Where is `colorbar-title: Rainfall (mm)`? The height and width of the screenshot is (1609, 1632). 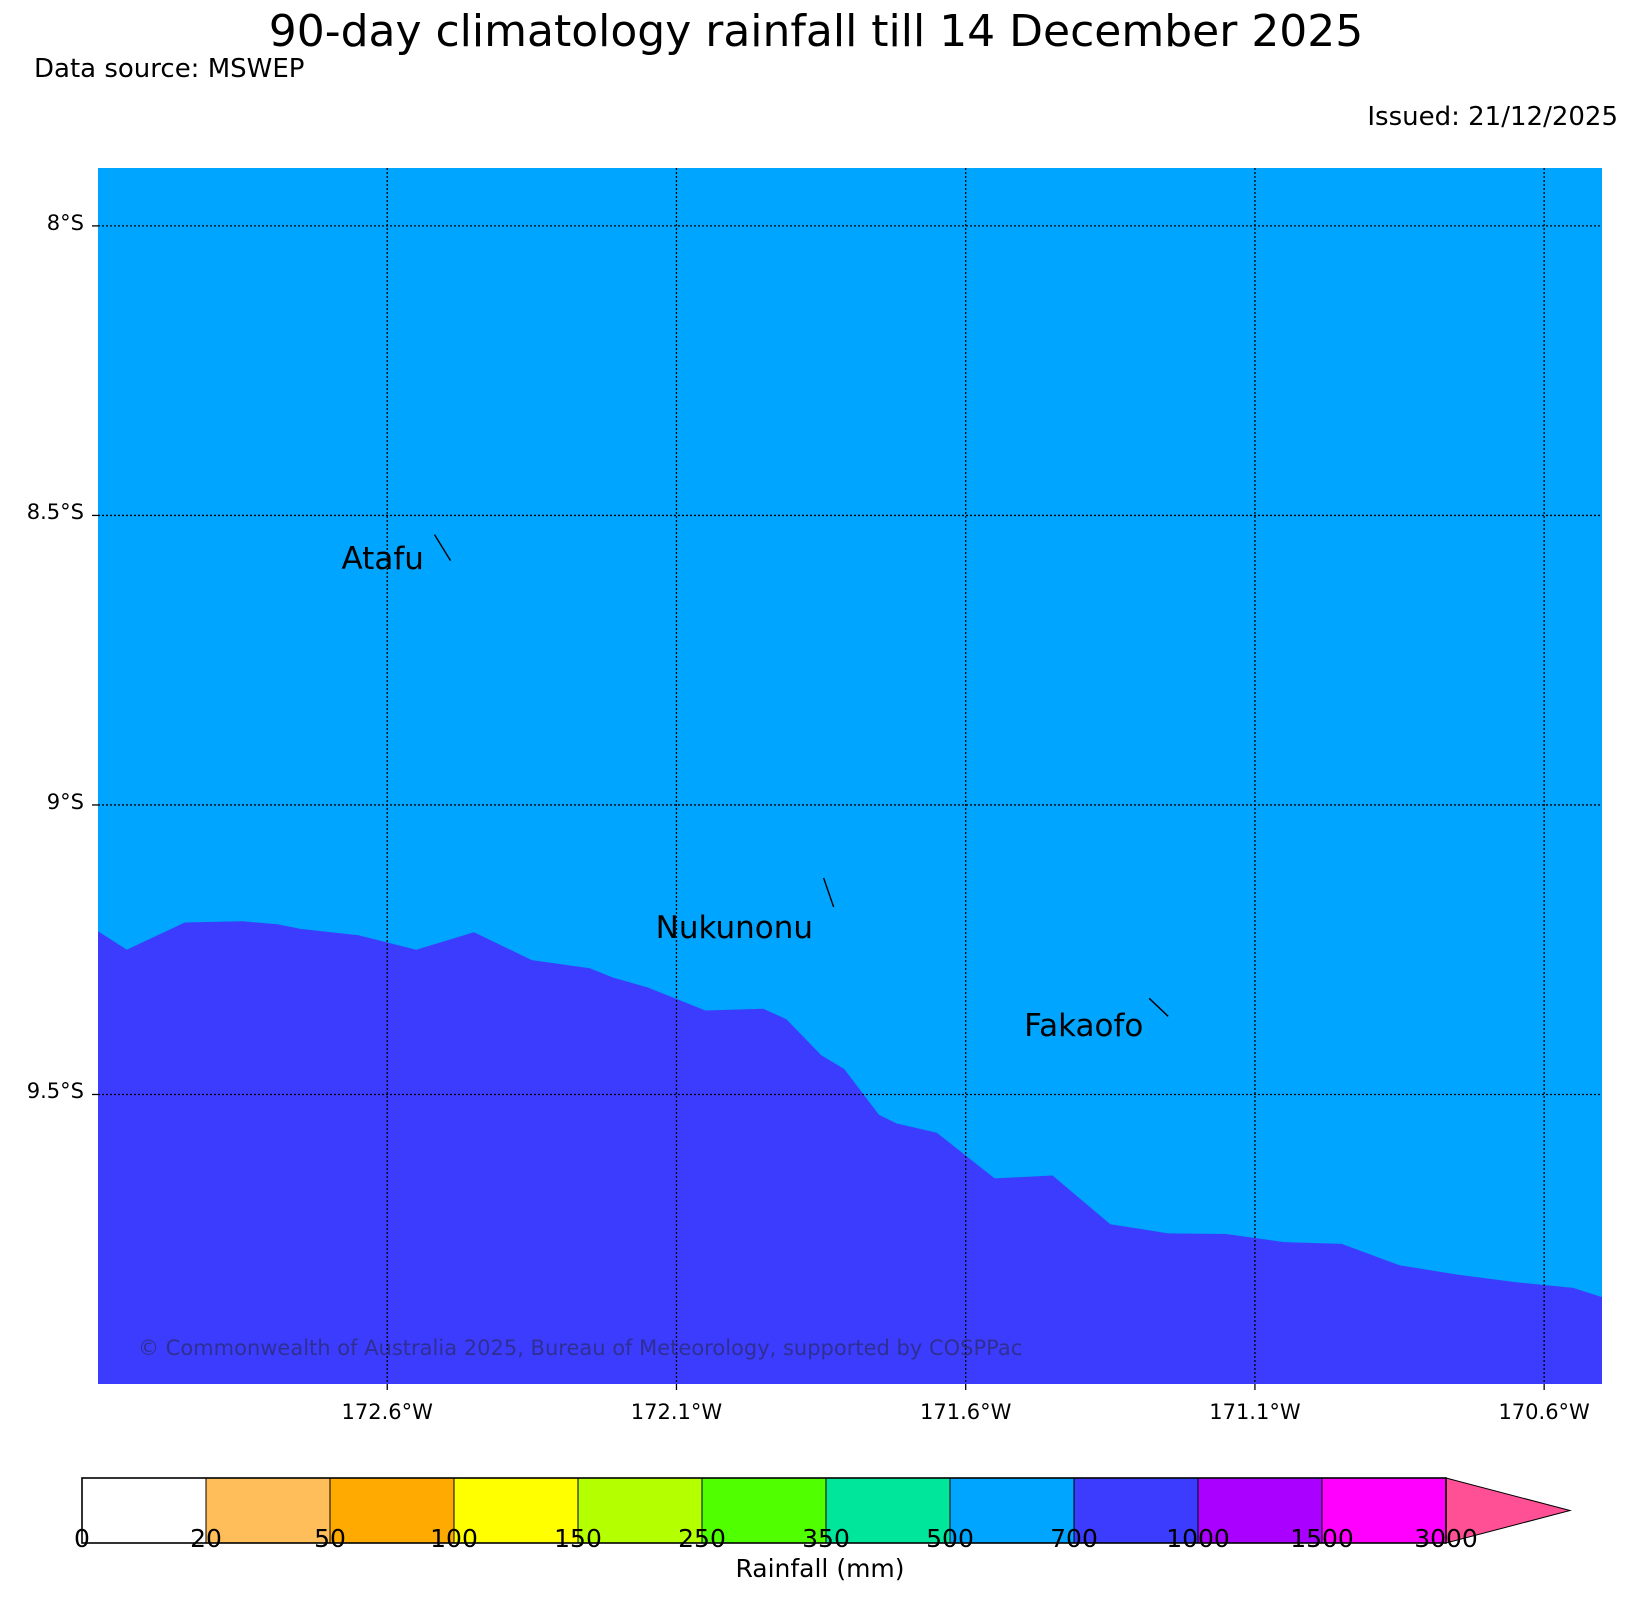
colorbar-title: Rainfall (mm) is located at coordinates (820, 1568).